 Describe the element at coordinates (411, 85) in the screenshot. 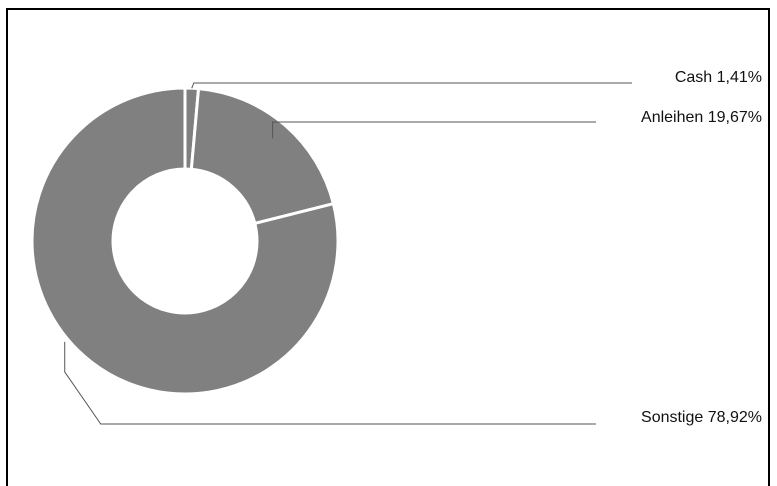

I see `leader-line-cash` at that location.